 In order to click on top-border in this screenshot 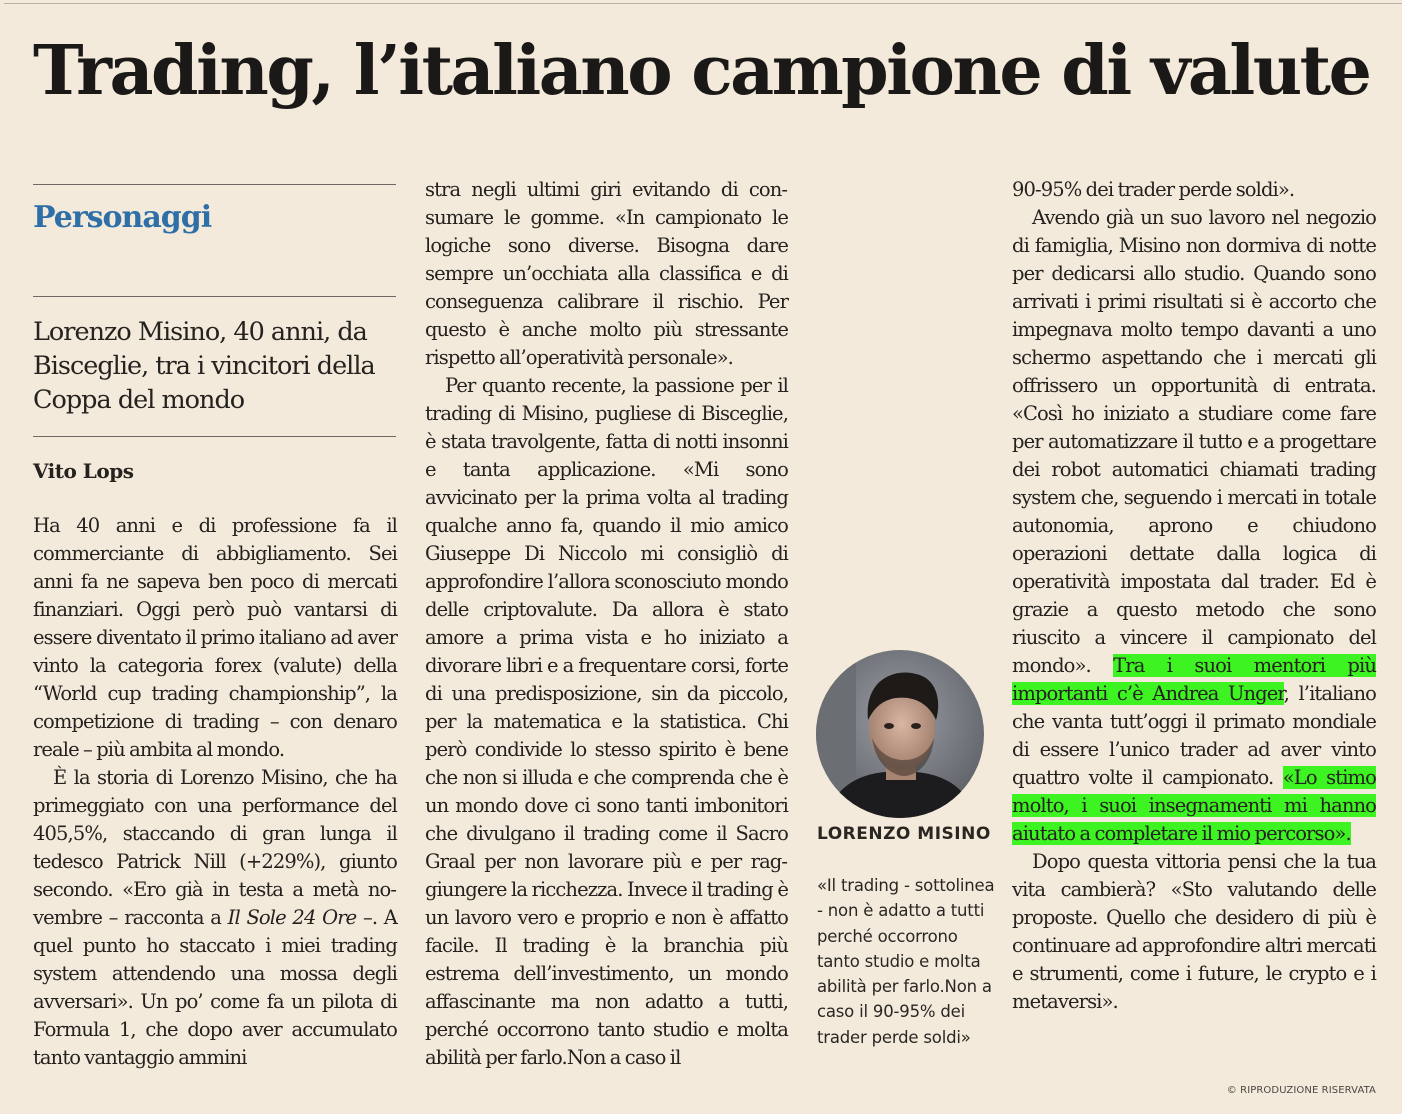, I will do `click(703, 3)`.